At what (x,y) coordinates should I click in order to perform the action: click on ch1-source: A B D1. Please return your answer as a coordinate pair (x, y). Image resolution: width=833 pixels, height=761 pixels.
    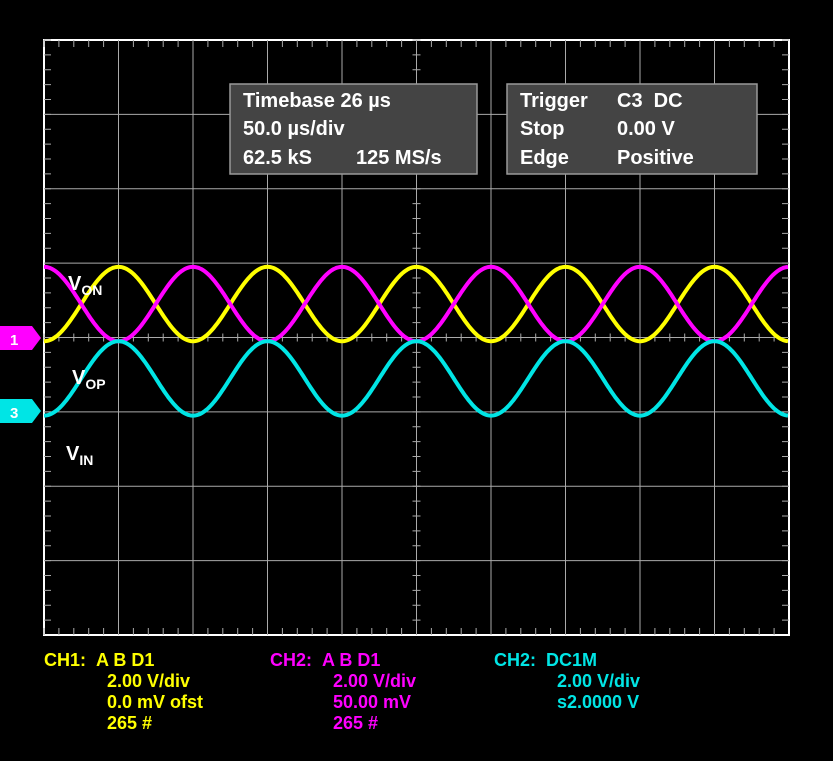
    Looking at the image, I should click on (125, 660).